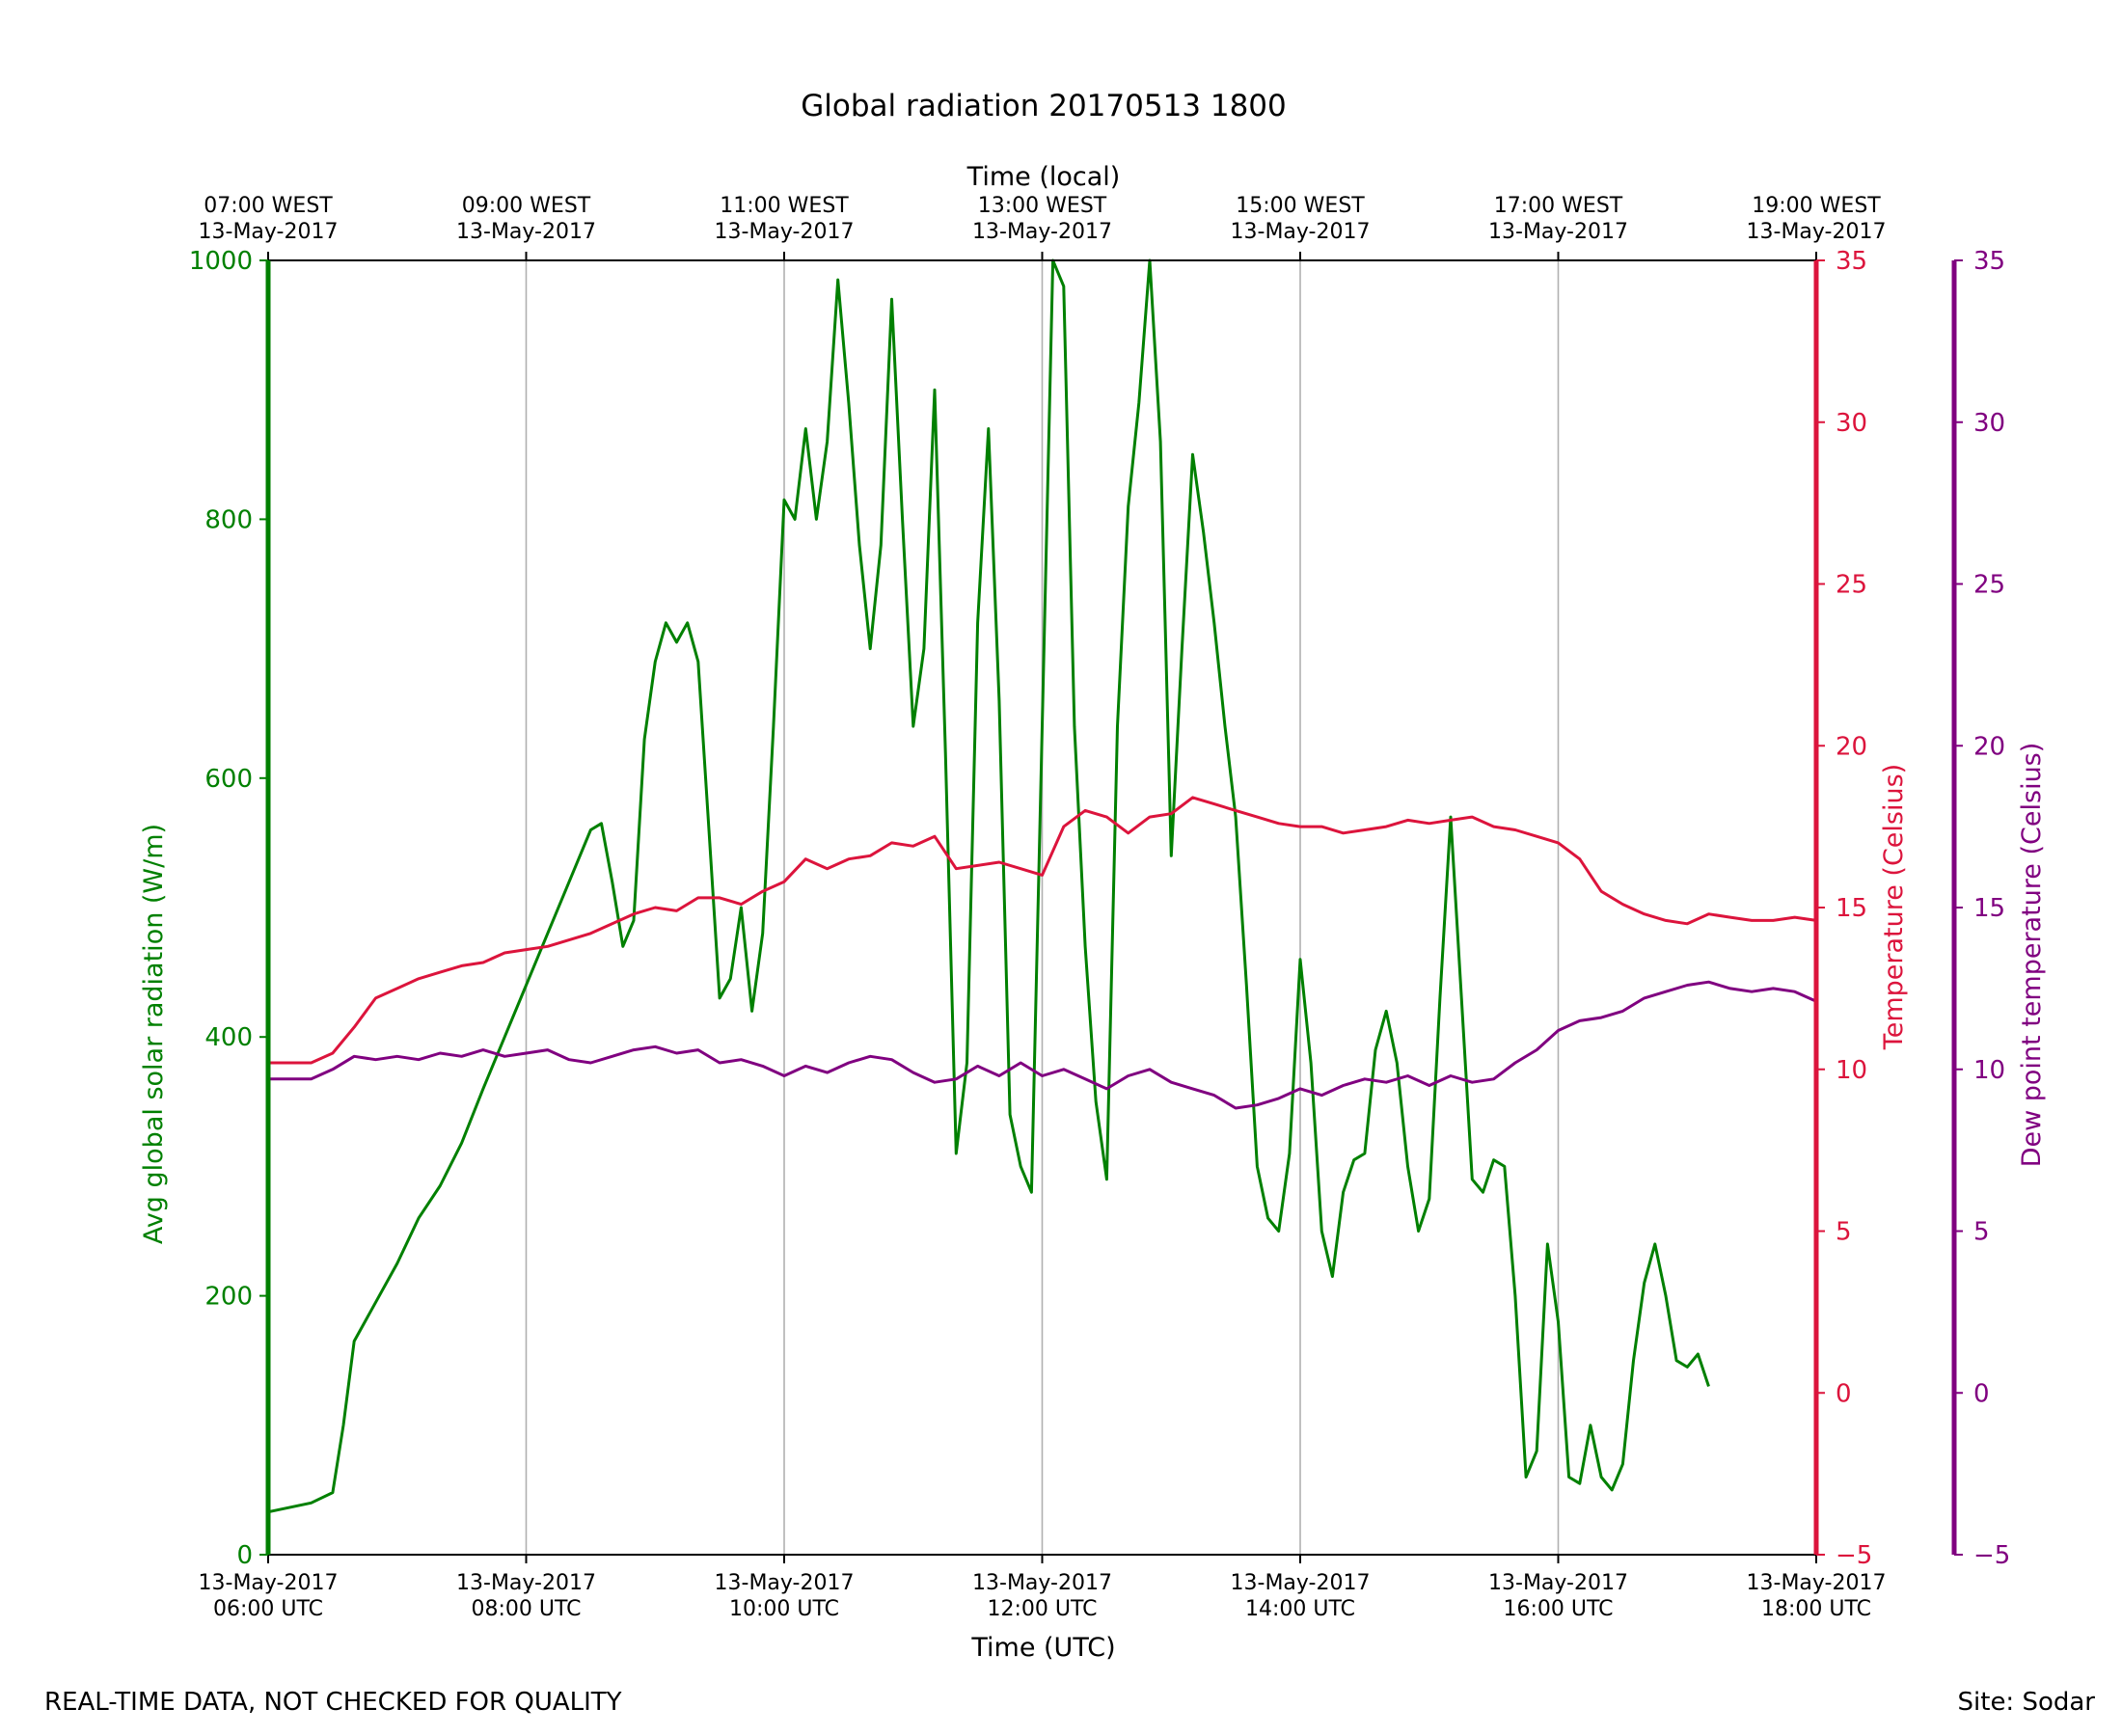 Image resolution: width=2122 pixels, height=1736 pixels. What do you see at coordinates (1558, 1609) in the screenshot?
I see `x-tick-bottom-time: 16:00 UTC` at bounding box center [1558, 1609].